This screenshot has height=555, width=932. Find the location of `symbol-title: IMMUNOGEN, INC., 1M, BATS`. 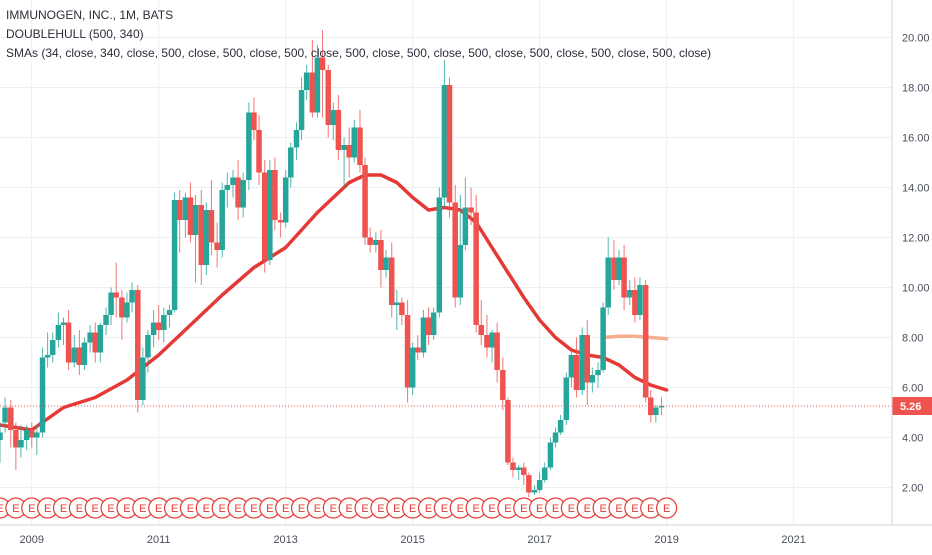

symbol-title: IMMUNOGEN, INC., 1M, BATS is located at coordinates (90, 15).